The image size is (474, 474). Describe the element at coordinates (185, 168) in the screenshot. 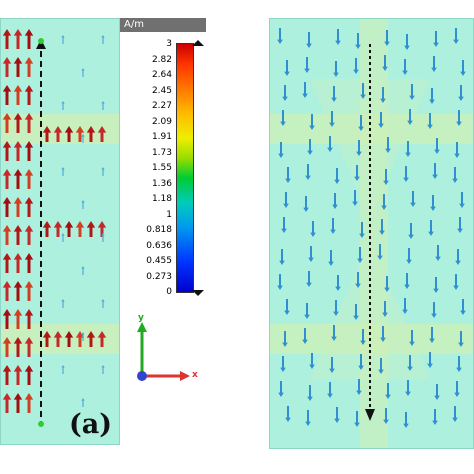

I see `colorbar` at that location.